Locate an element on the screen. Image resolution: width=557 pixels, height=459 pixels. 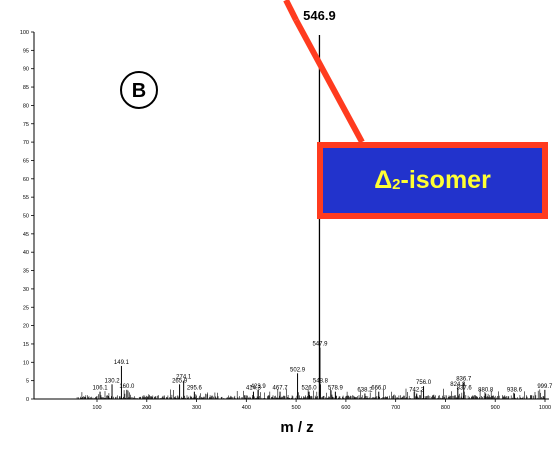
y-tick-label: 45 is located at coordinates (26, 235).